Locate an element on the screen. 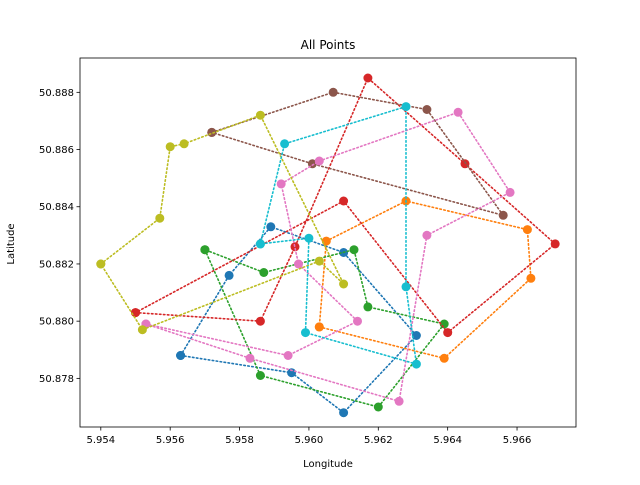 The height and width of the screenshot is (485, 640). x-axis-label: Longitude is located at coordinates (328, 464).